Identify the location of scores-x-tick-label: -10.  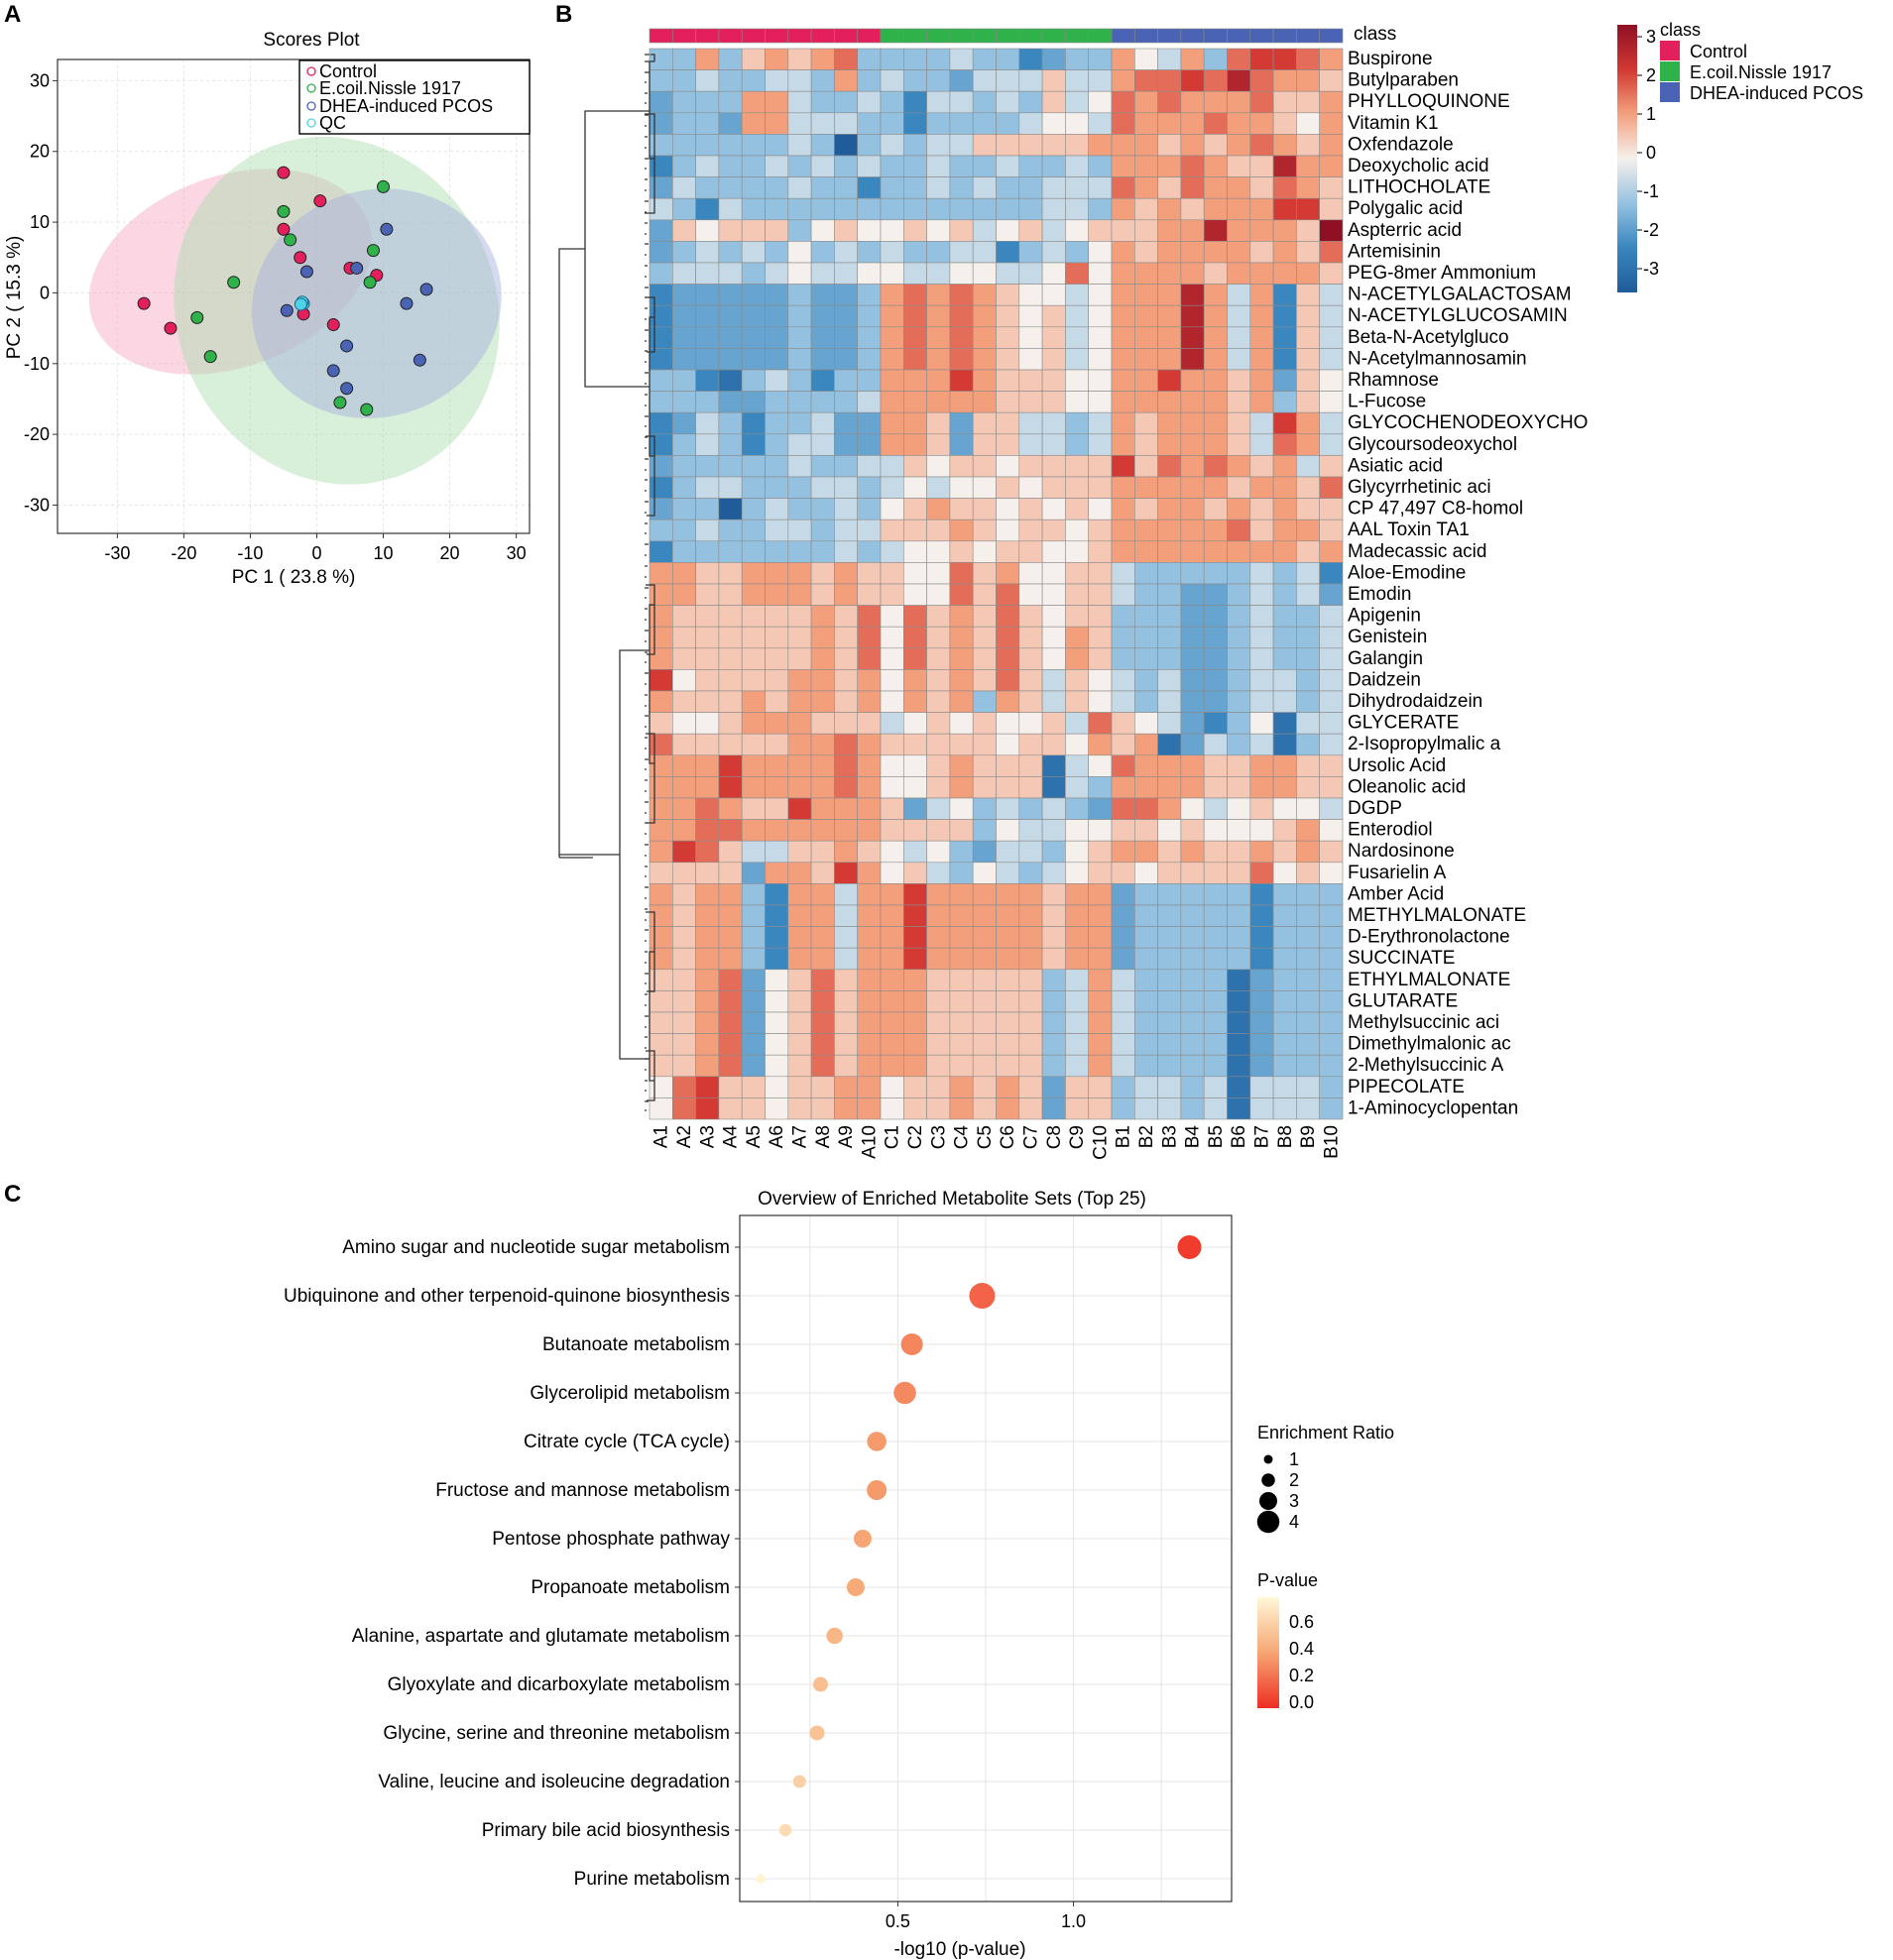
(250, 553).